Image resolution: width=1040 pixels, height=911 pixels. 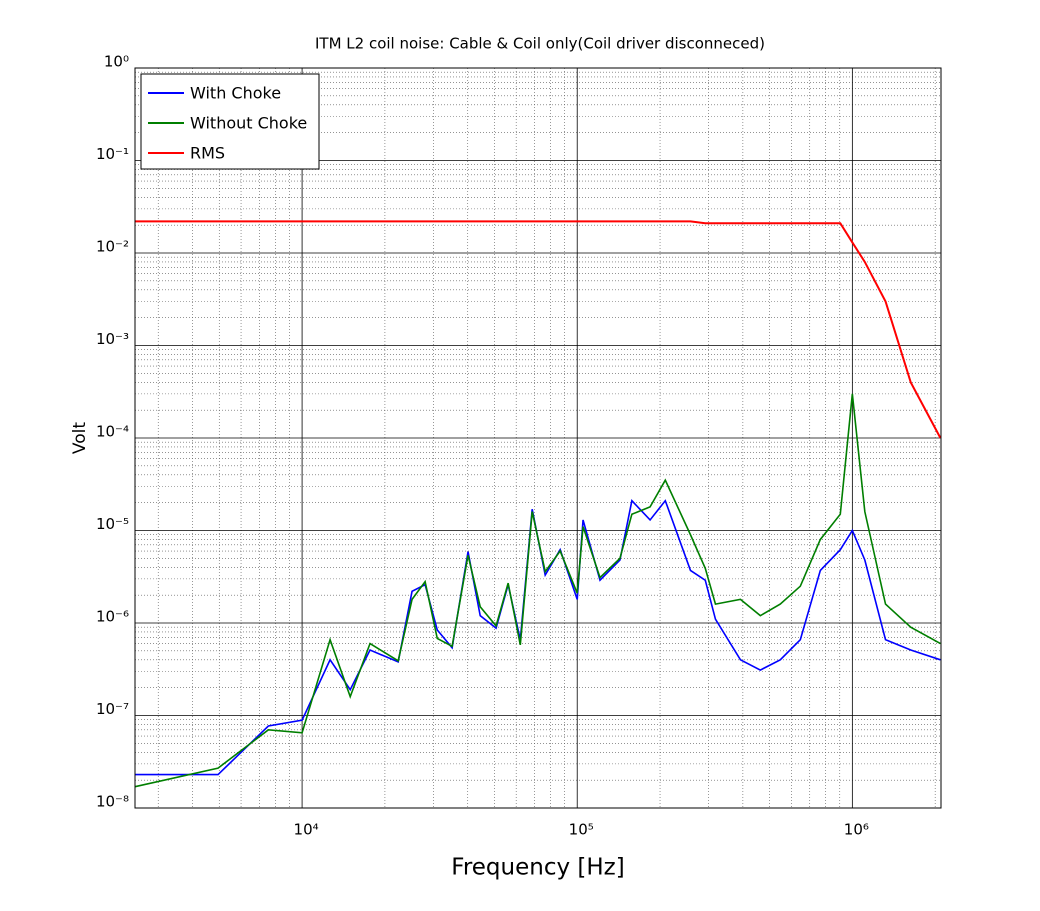 What do you see at coordinates (112, 432) in the screenshot?
I see `y-tick-label: 10⁻⁴` at bounding box center [112, 432].